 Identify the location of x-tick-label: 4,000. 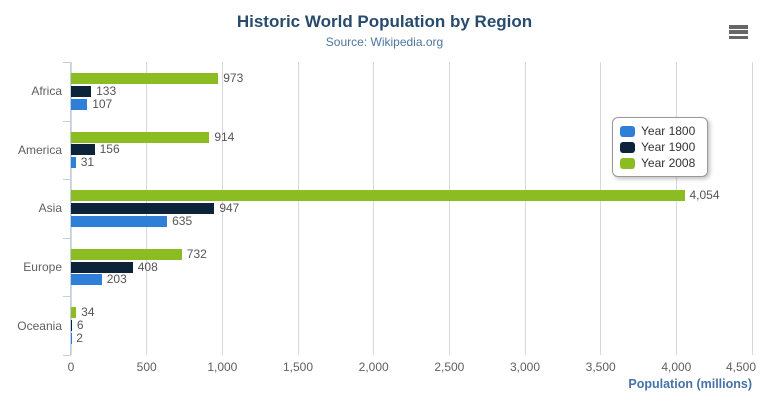
(676, 367).